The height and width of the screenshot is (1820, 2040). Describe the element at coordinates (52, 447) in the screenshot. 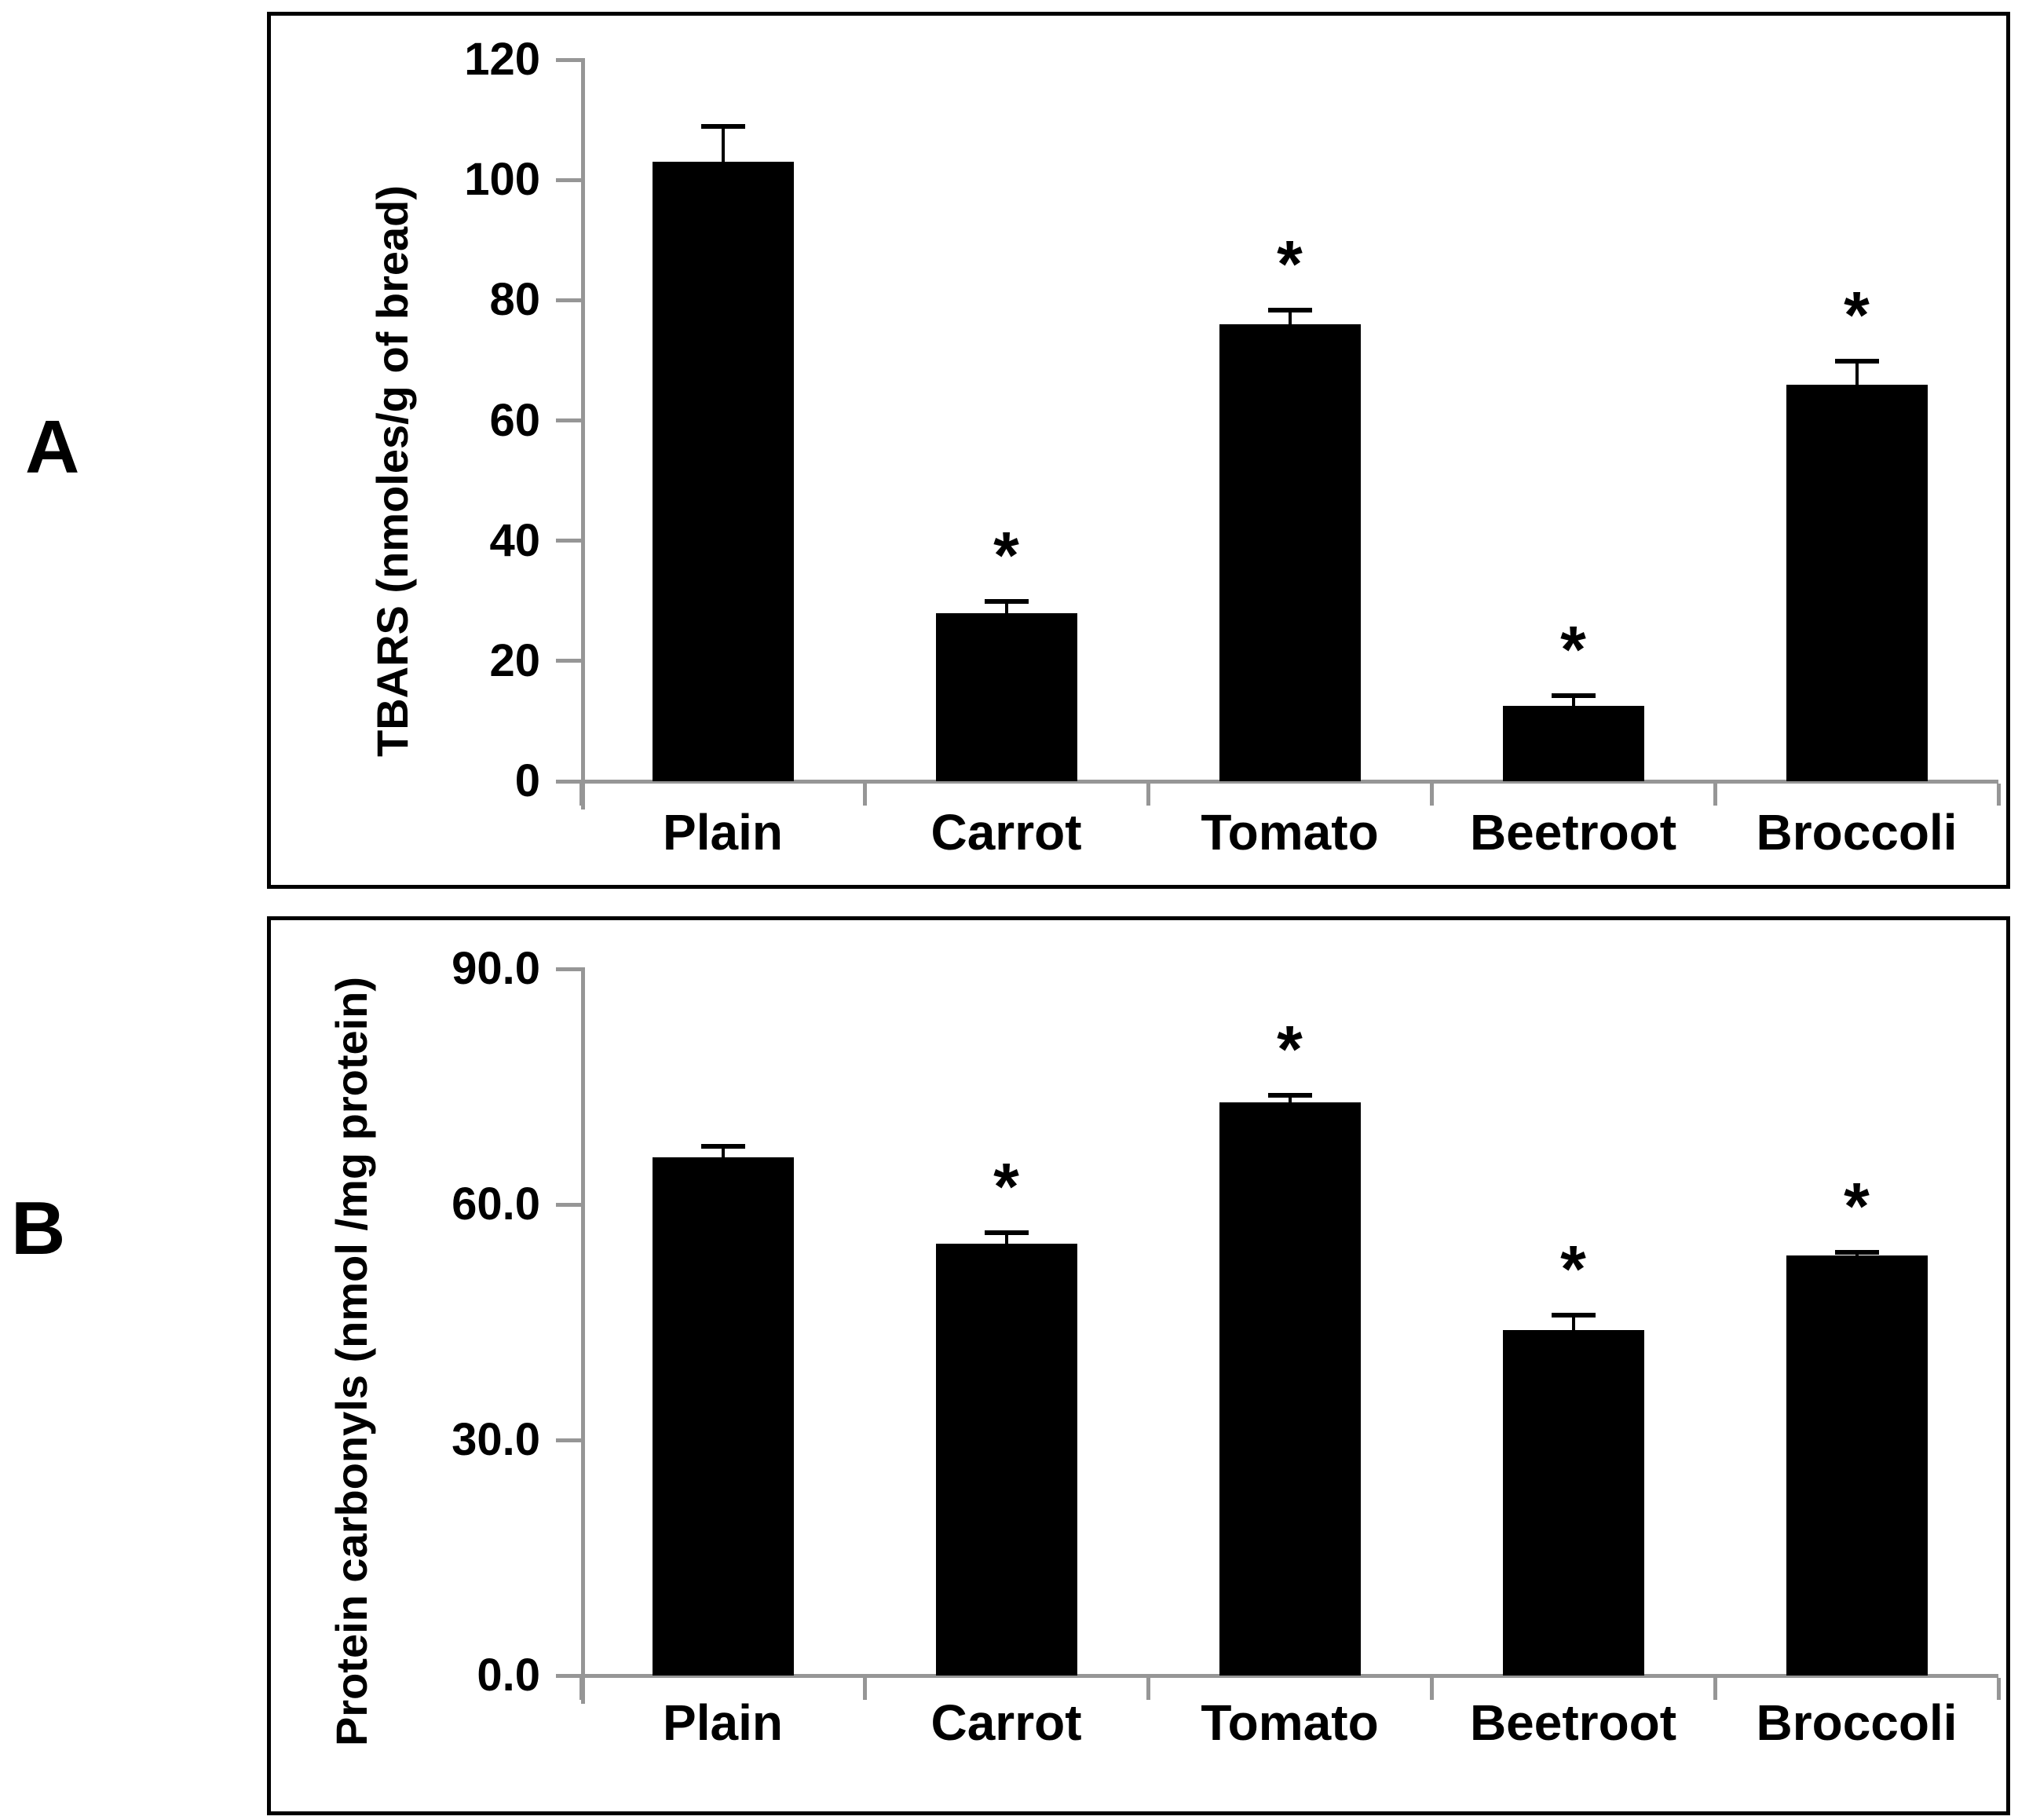

I see `panel-a-letter: A` at that location.